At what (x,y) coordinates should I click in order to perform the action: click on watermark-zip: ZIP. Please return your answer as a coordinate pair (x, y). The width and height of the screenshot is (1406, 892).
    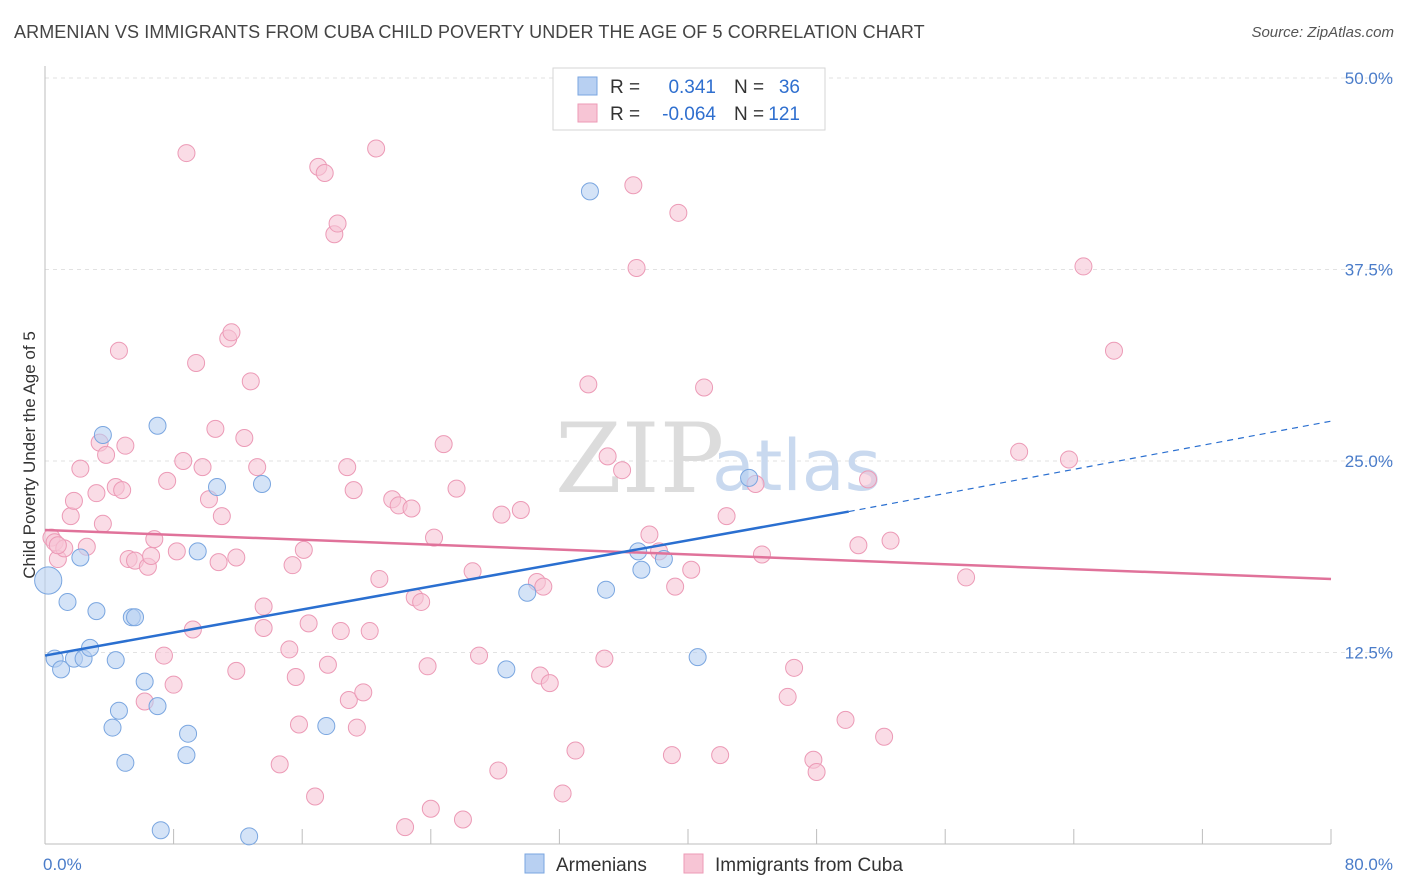
    Looking at the image, I should click on (639, 459).